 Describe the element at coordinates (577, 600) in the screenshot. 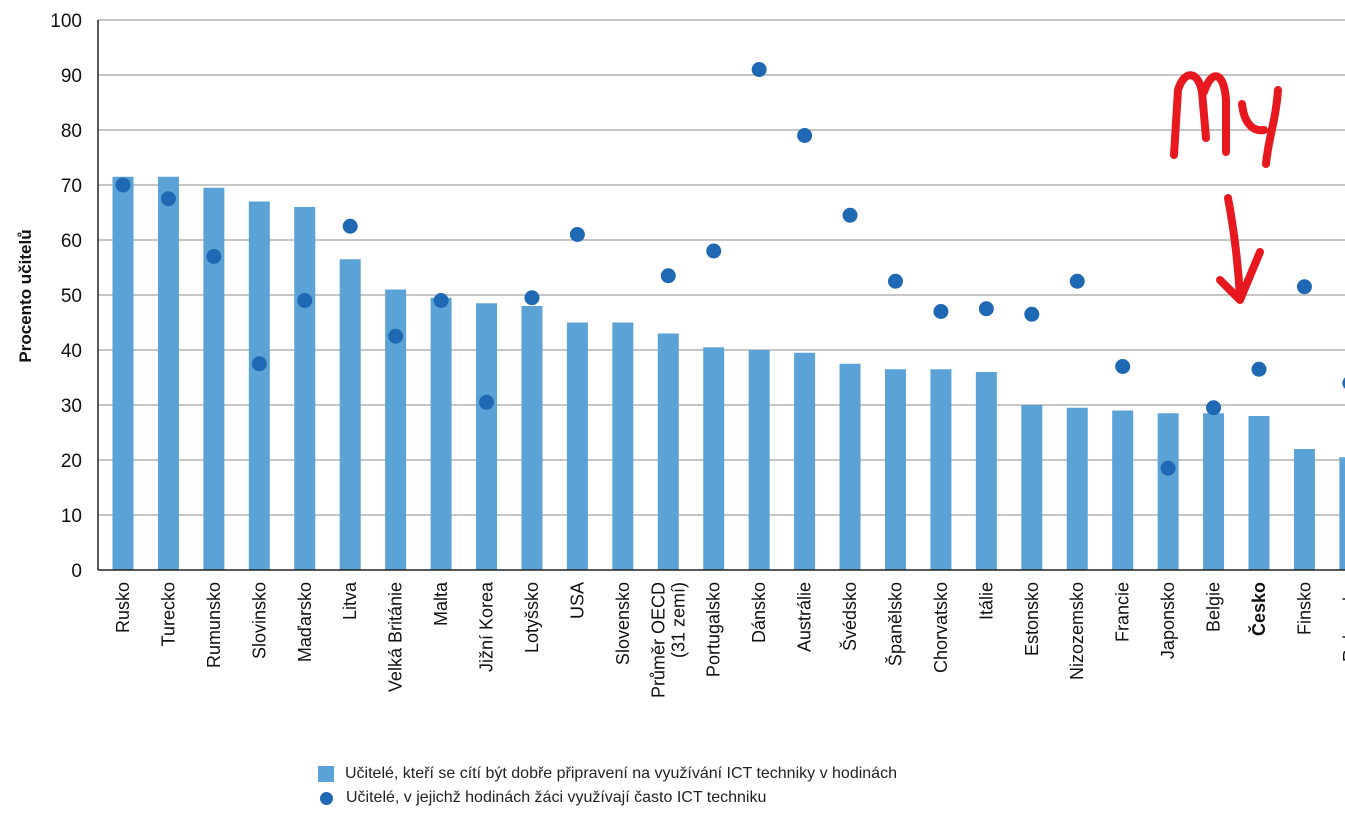

I see `x-tick-label: USA` at that location.